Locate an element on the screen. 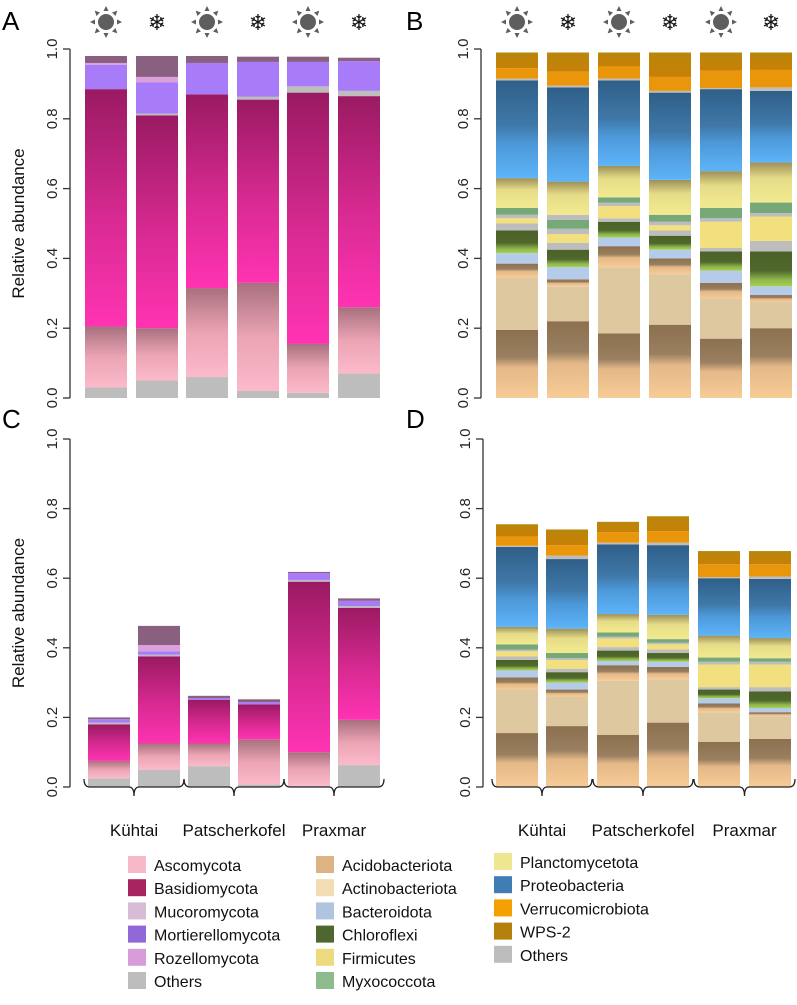  site-label: Kühtai is located at coordinates (134, 830).